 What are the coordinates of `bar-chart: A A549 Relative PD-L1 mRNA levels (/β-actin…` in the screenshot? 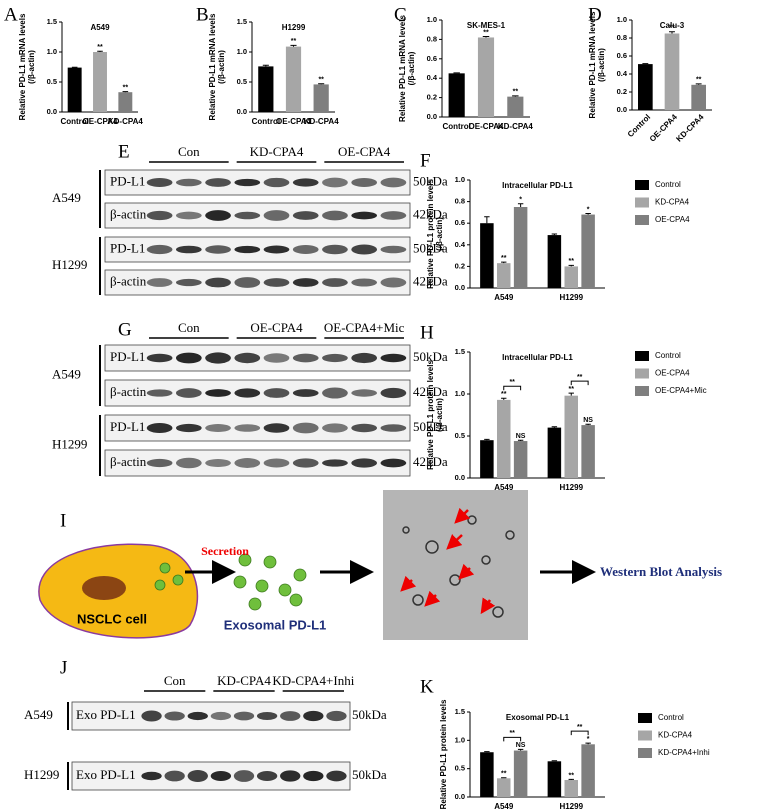 It's located at (73, 65).